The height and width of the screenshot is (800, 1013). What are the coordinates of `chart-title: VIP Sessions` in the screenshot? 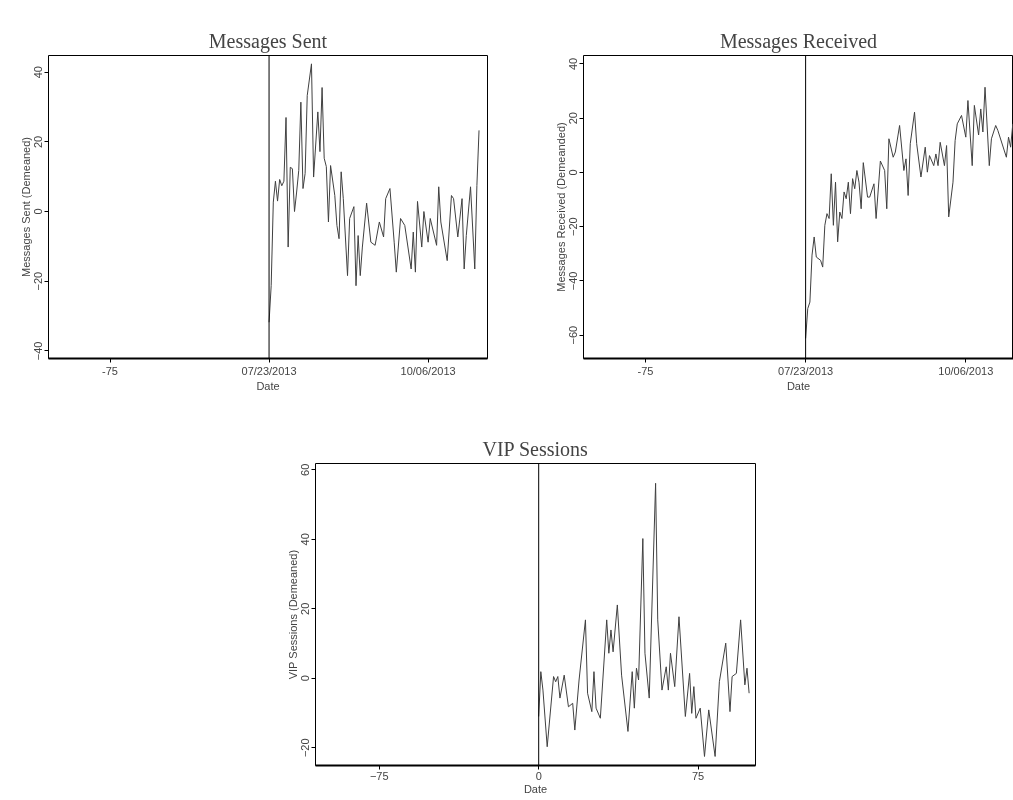 It's located at (535, 448).